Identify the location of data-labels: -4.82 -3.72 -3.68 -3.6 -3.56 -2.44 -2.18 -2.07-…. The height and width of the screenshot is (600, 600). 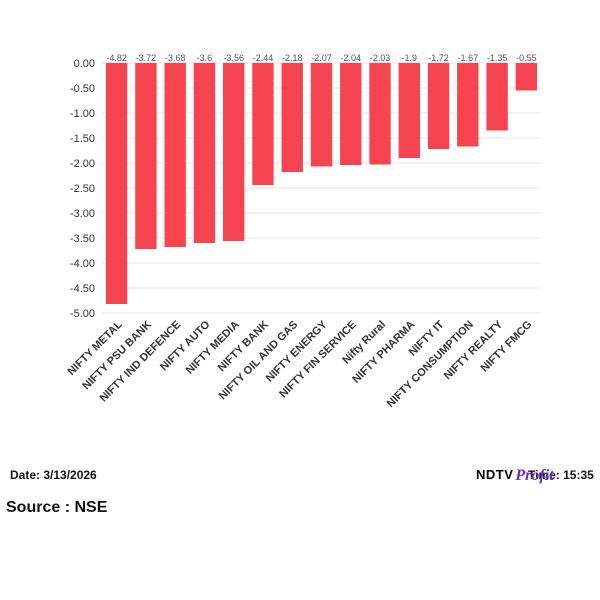
(321, 58).